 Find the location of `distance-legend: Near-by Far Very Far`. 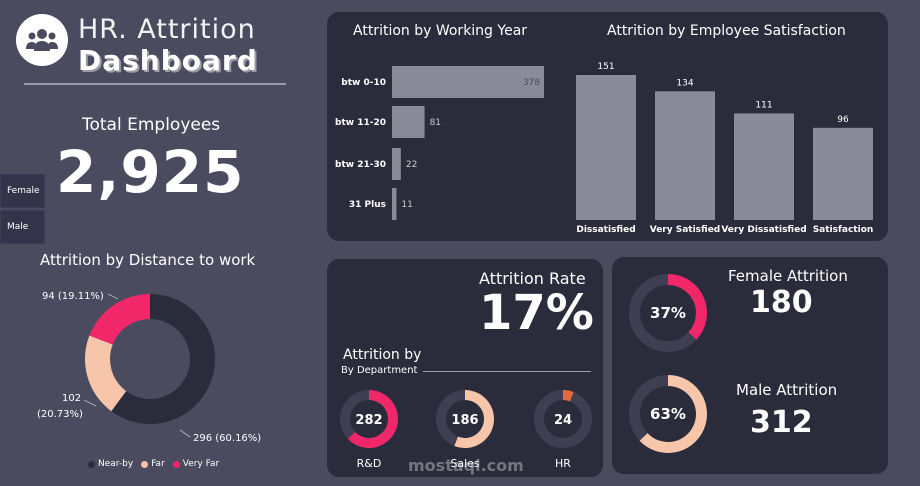

distance-legend: Near-by Far Very Far is located at coordinates (153, 464).